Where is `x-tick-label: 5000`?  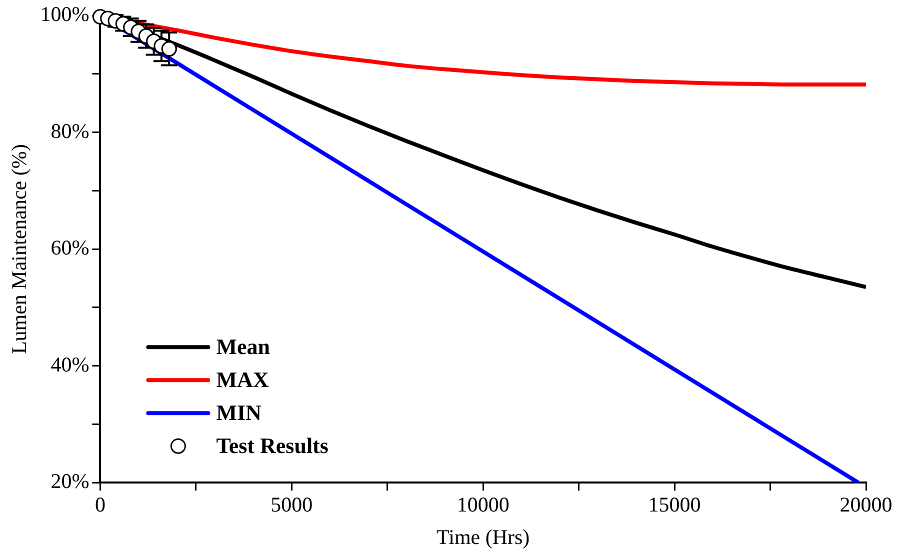
x-tick-label: 5000 is located at coordinates (291, 504).